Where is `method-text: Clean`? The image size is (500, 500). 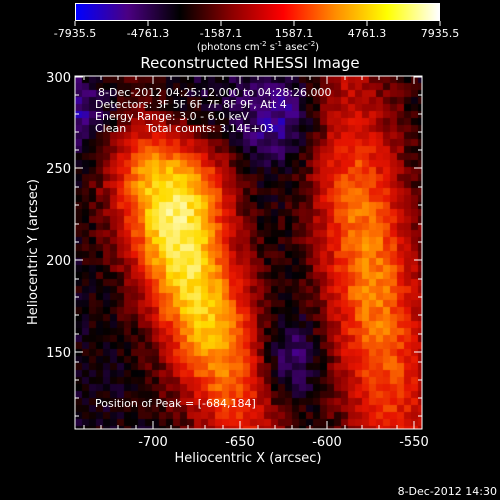
method-text: Clean is located at coordinates (110, 128).